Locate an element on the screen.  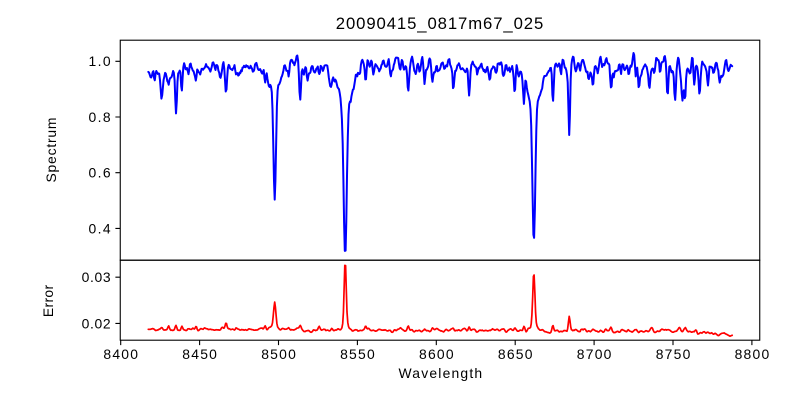
svg-text: 20090415_0817m67_025 is located at coordinates (440, 23).